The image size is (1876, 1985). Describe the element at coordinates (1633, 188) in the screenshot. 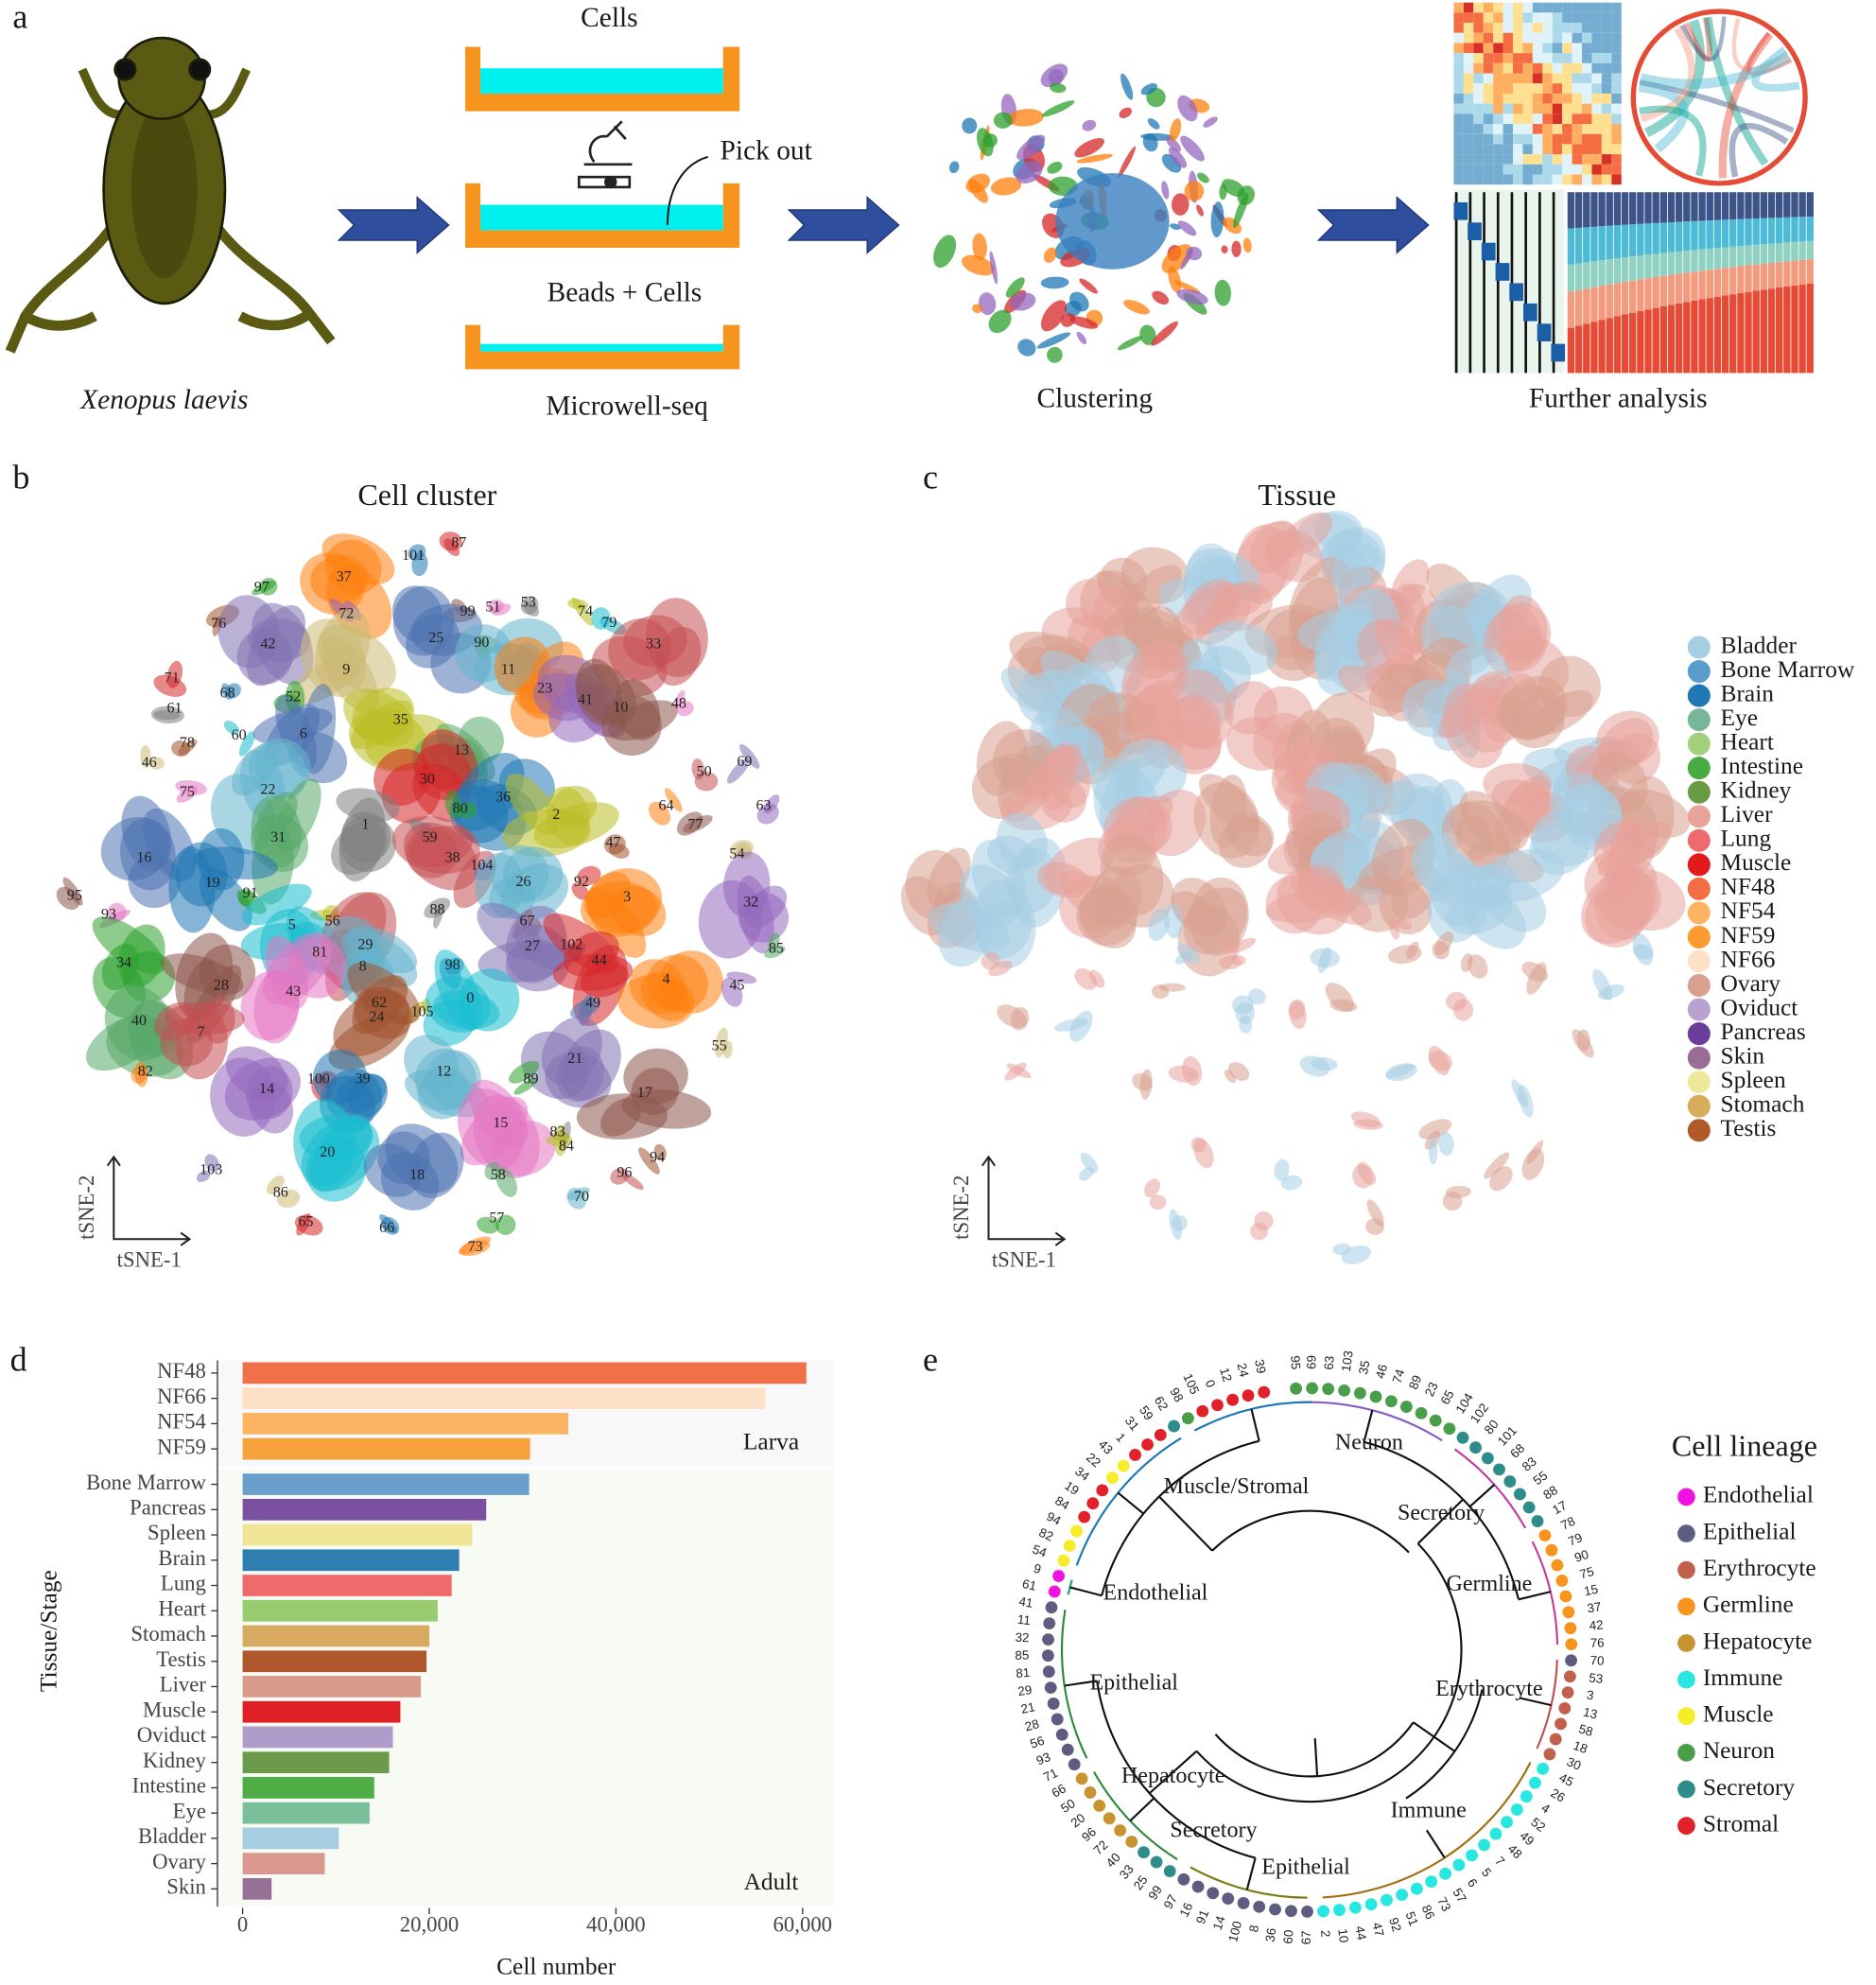

I see `analysis-thumbnails` at that location.